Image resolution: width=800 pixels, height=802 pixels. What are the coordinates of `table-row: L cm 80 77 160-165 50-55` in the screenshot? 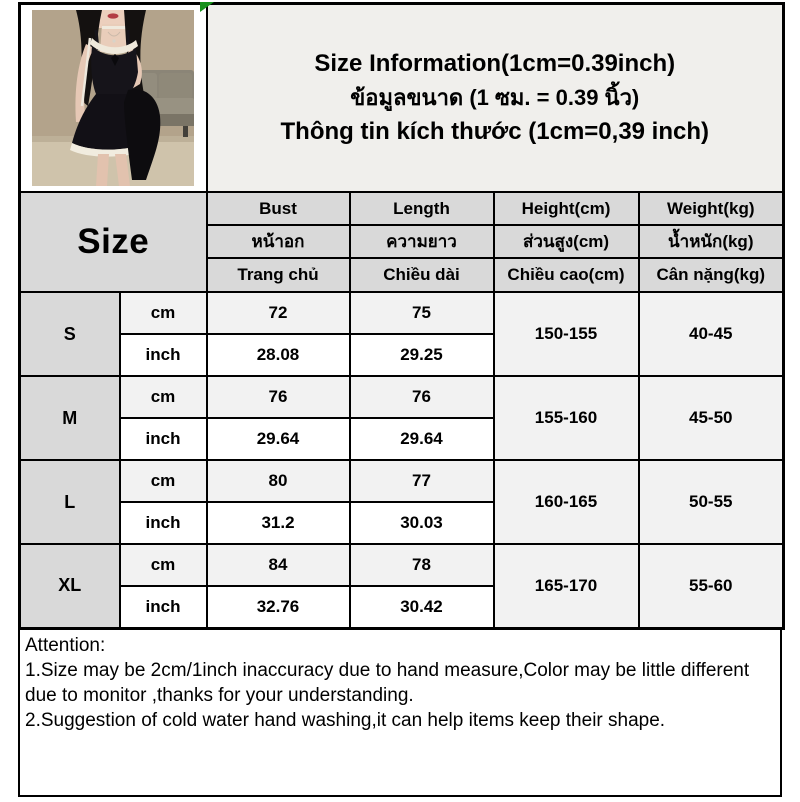 It's located at (401, 502).